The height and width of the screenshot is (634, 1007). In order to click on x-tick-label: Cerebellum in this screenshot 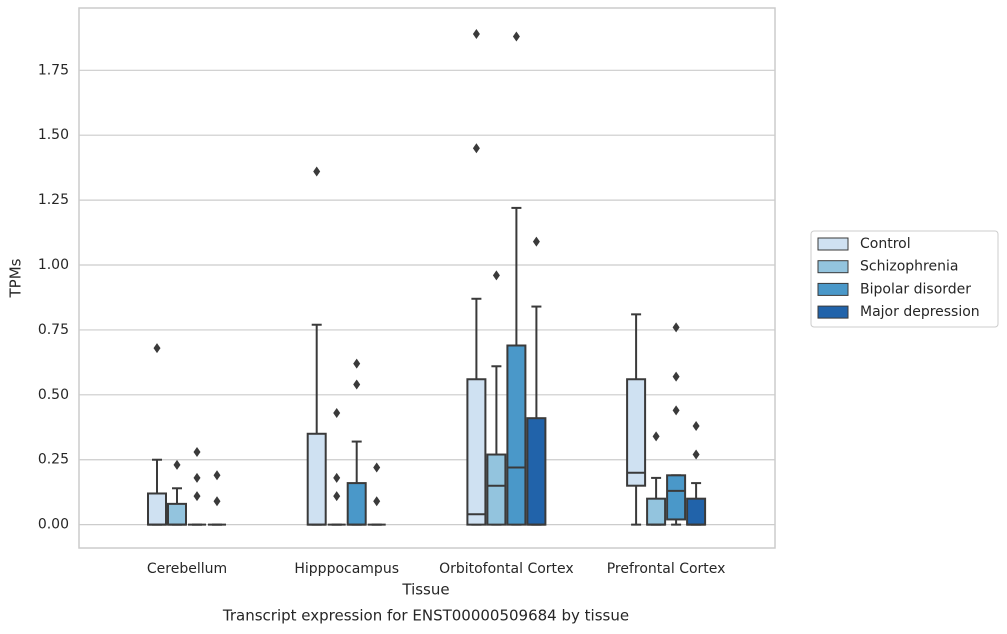, I will do `click(187, 569)`.